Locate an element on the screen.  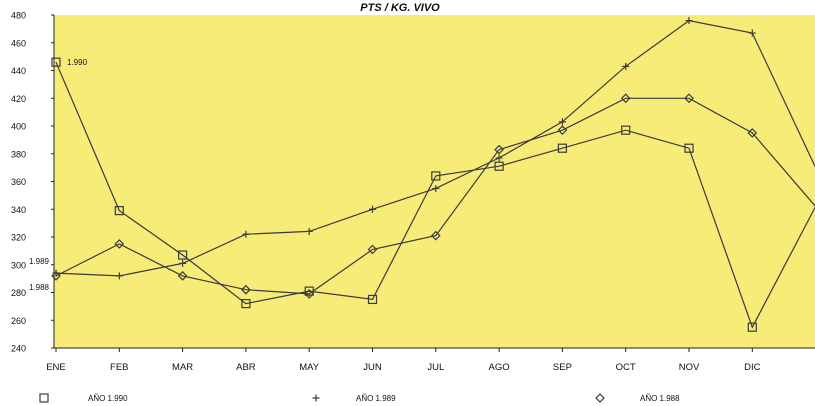
x-tick-label: MAY is located at coordinates (309, 367).